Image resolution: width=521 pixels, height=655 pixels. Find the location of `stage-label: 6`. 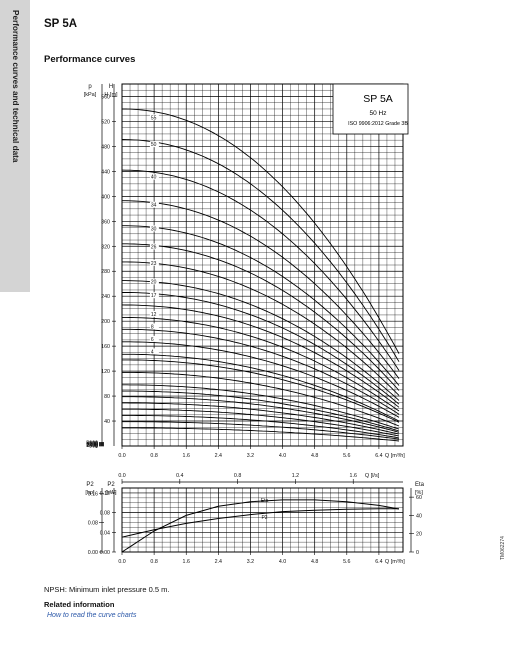

stage-label: 6 is located at coordinates (152, 340).